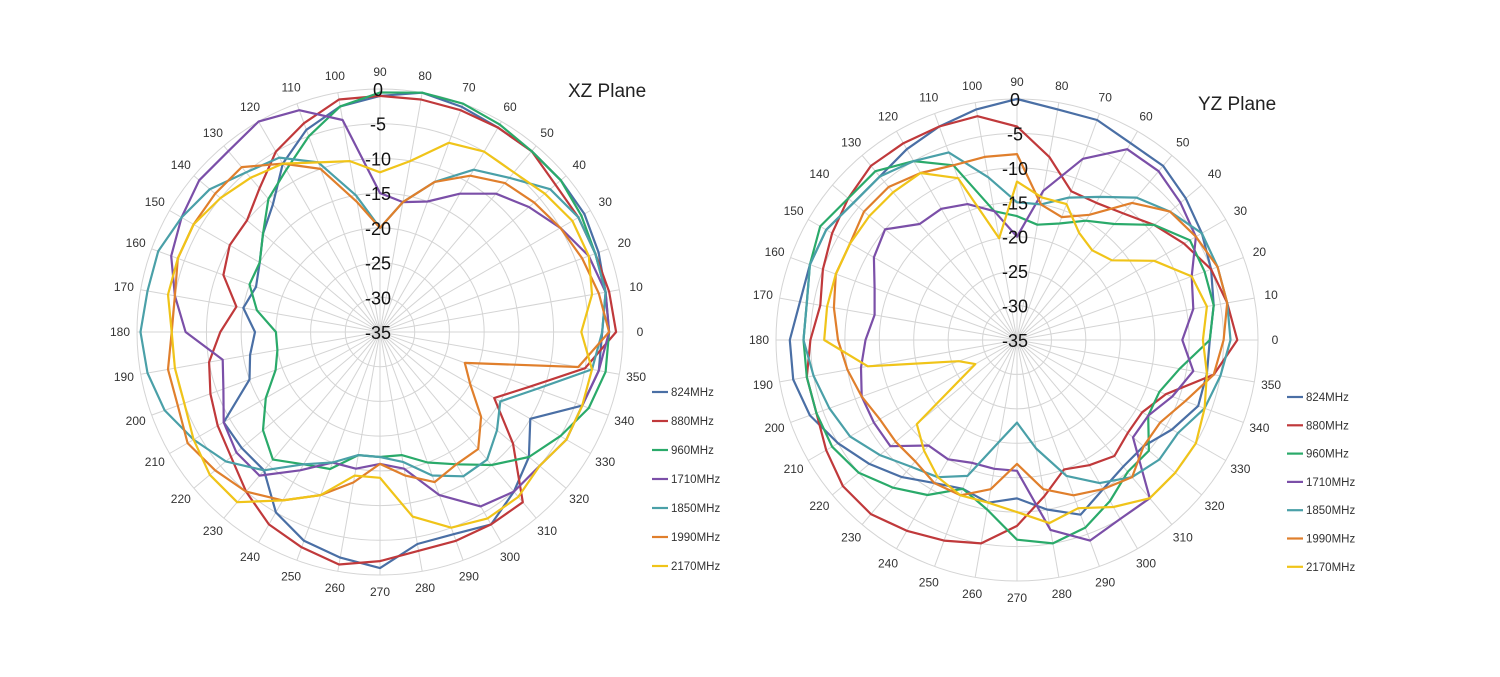  I want to click on angle-tick-label: 280, so click(425, 588).